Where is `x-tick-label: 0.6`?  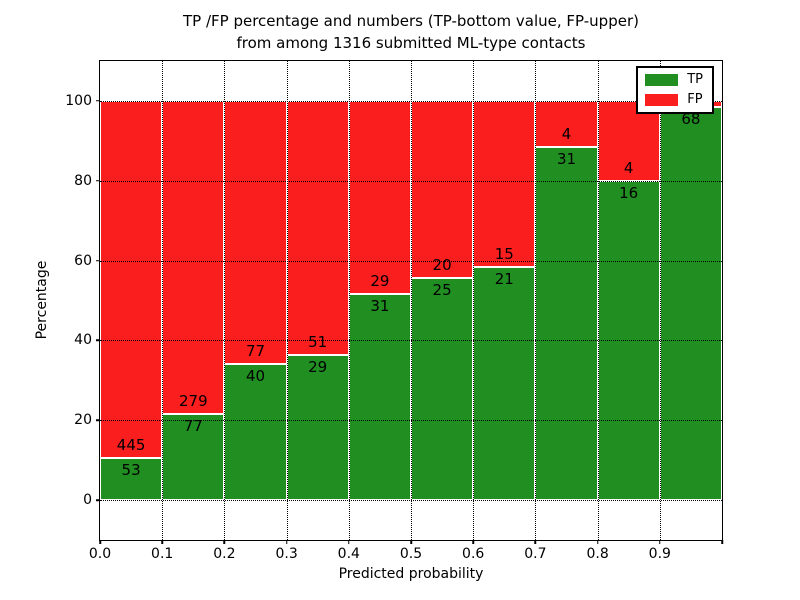 x-tick-label: 0.6 is located at coordinates (473, 554).